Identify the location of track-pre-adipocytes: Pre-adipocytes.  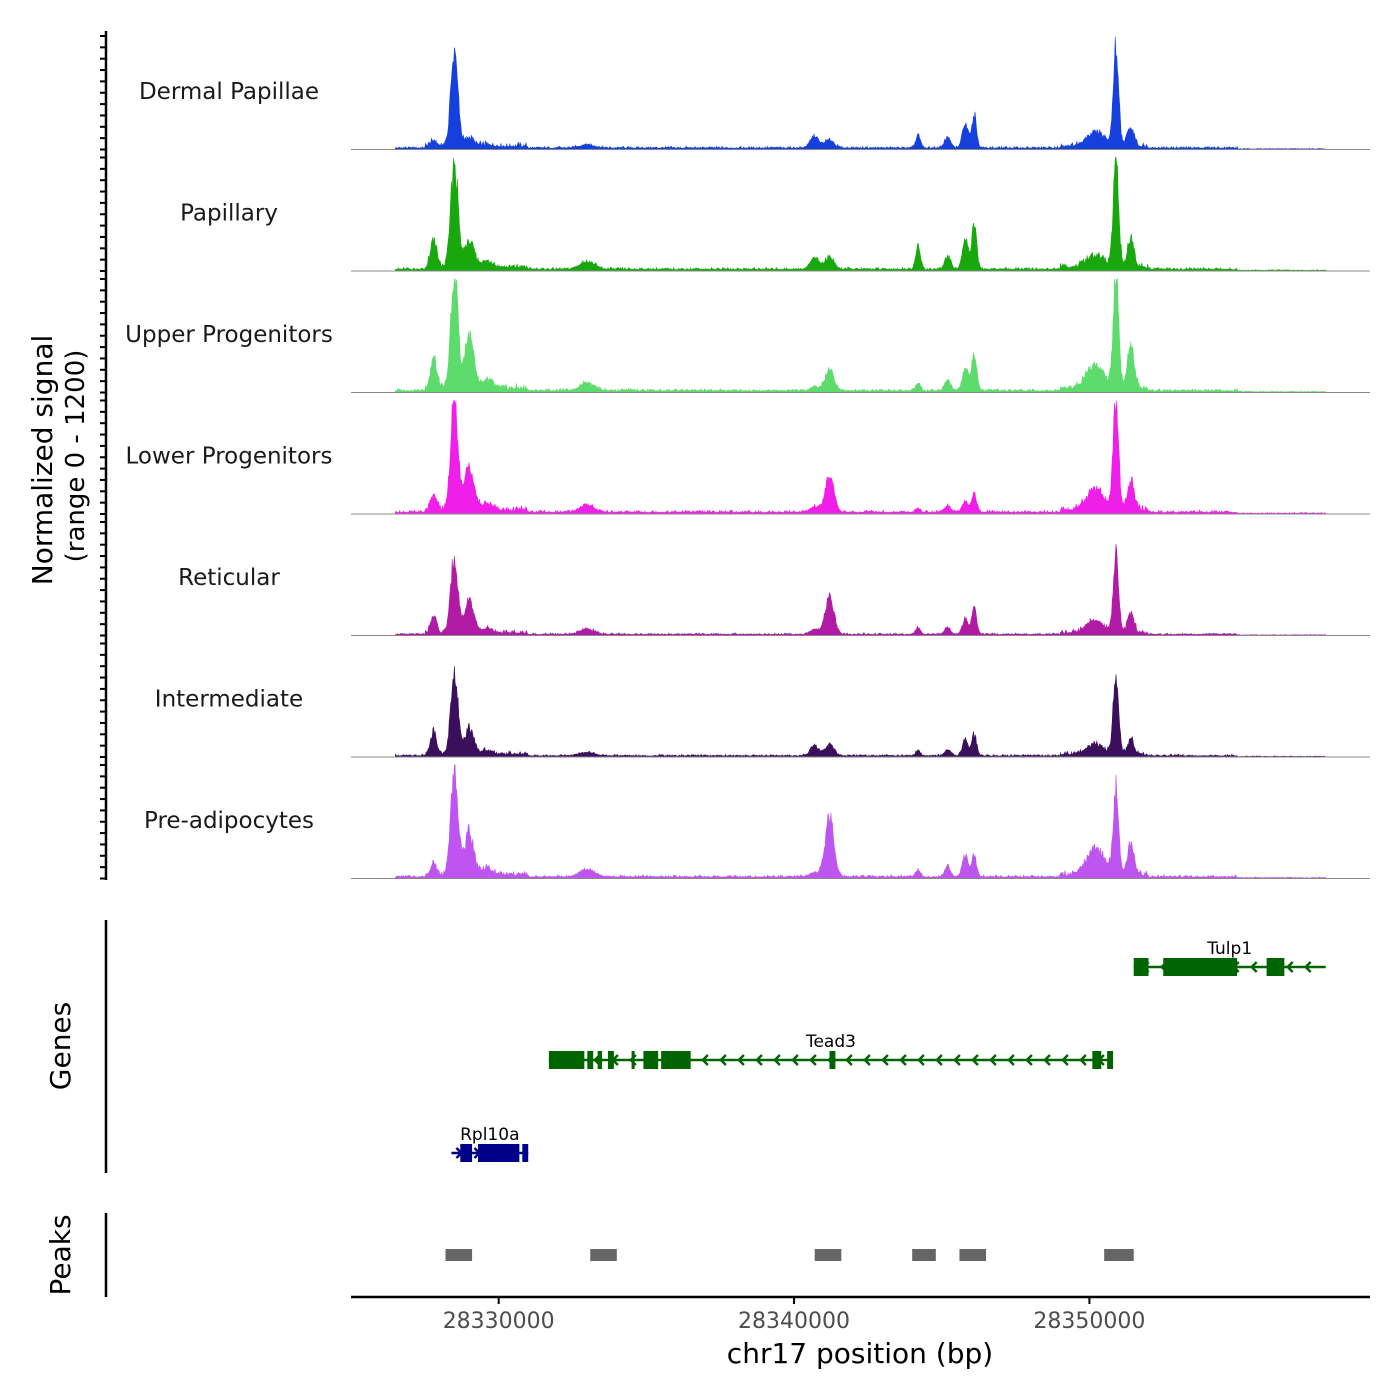
(735, 822).